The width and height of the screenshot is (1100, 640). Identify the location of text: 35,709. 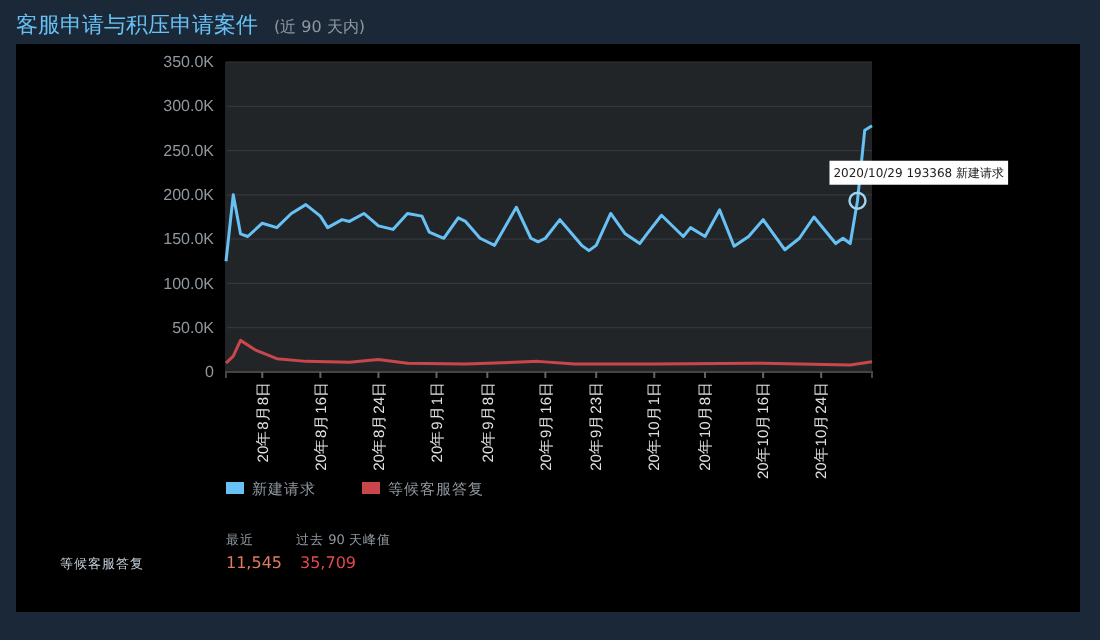
(328, 563).